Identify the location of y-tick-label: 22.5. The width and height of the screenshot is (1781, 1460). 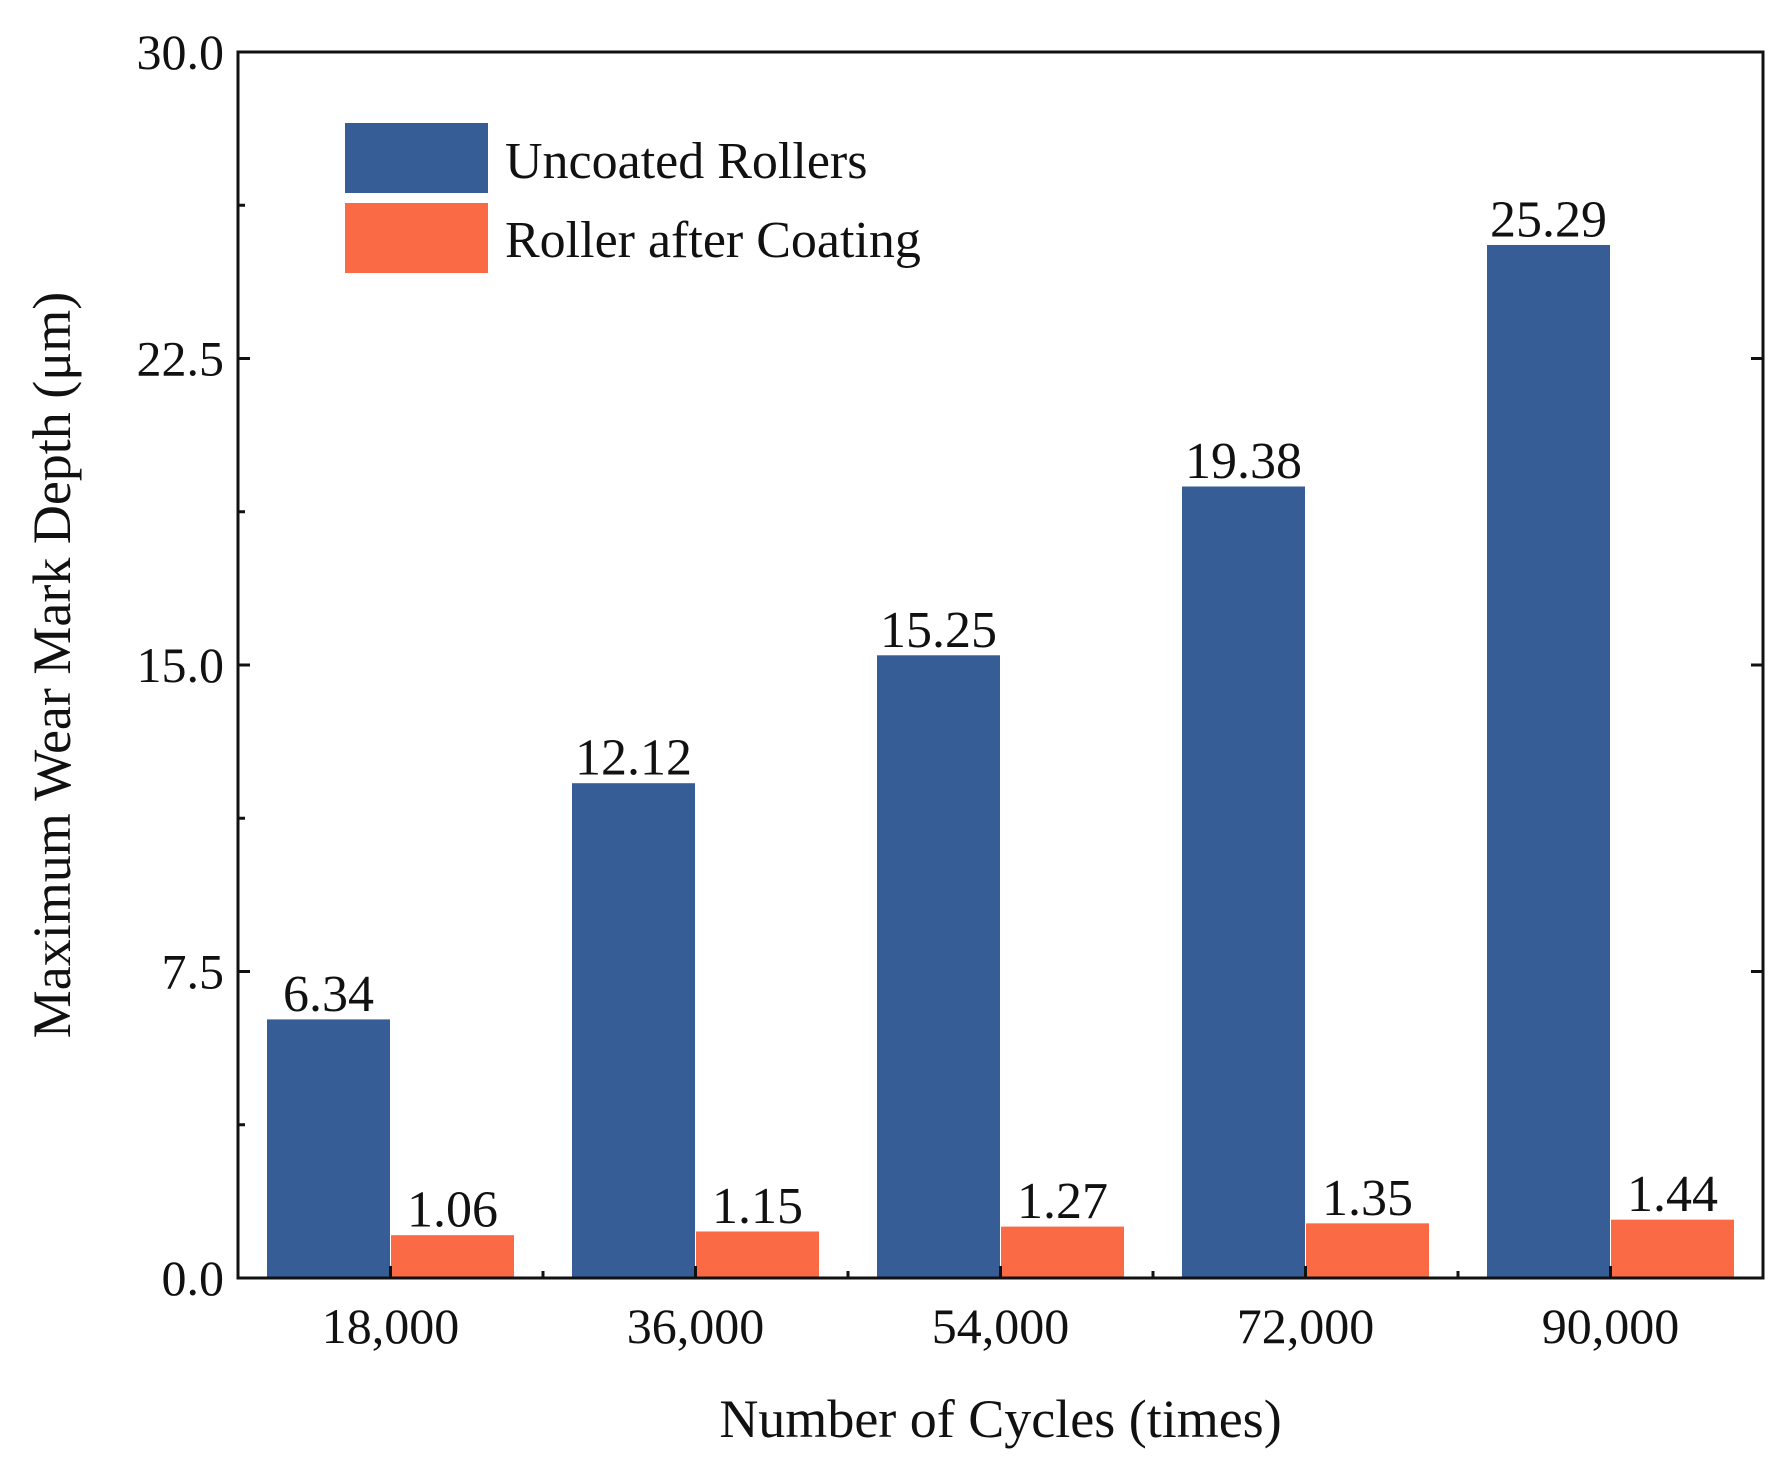
(181, 359).